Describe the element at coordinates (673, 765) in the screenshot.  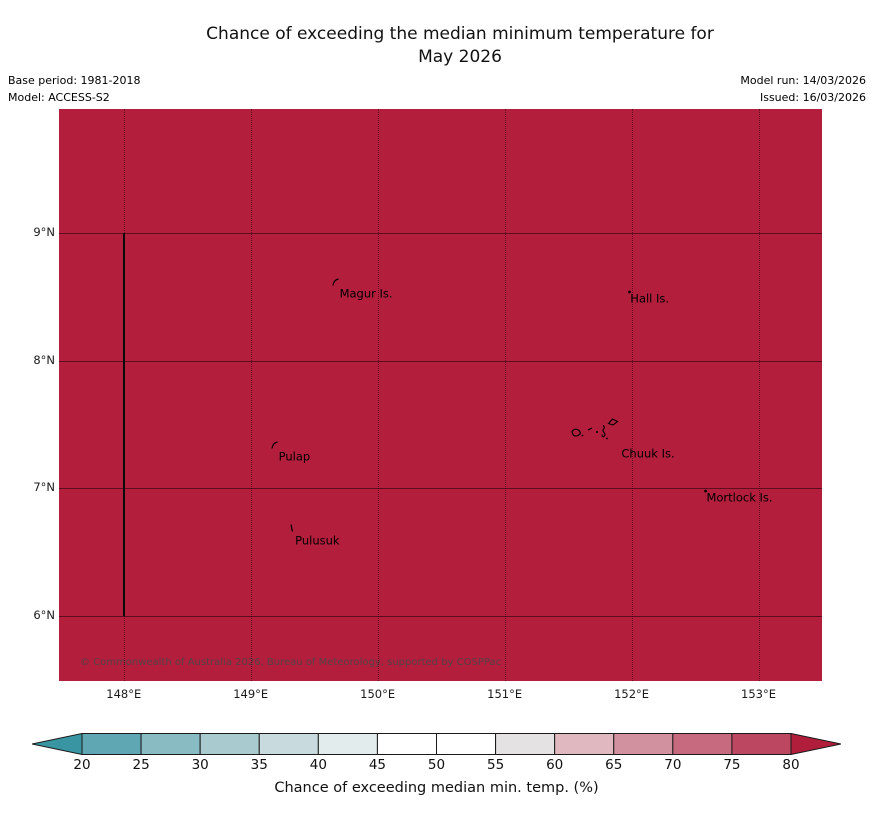
I see `colorbar-tick-label: 70` at that location.